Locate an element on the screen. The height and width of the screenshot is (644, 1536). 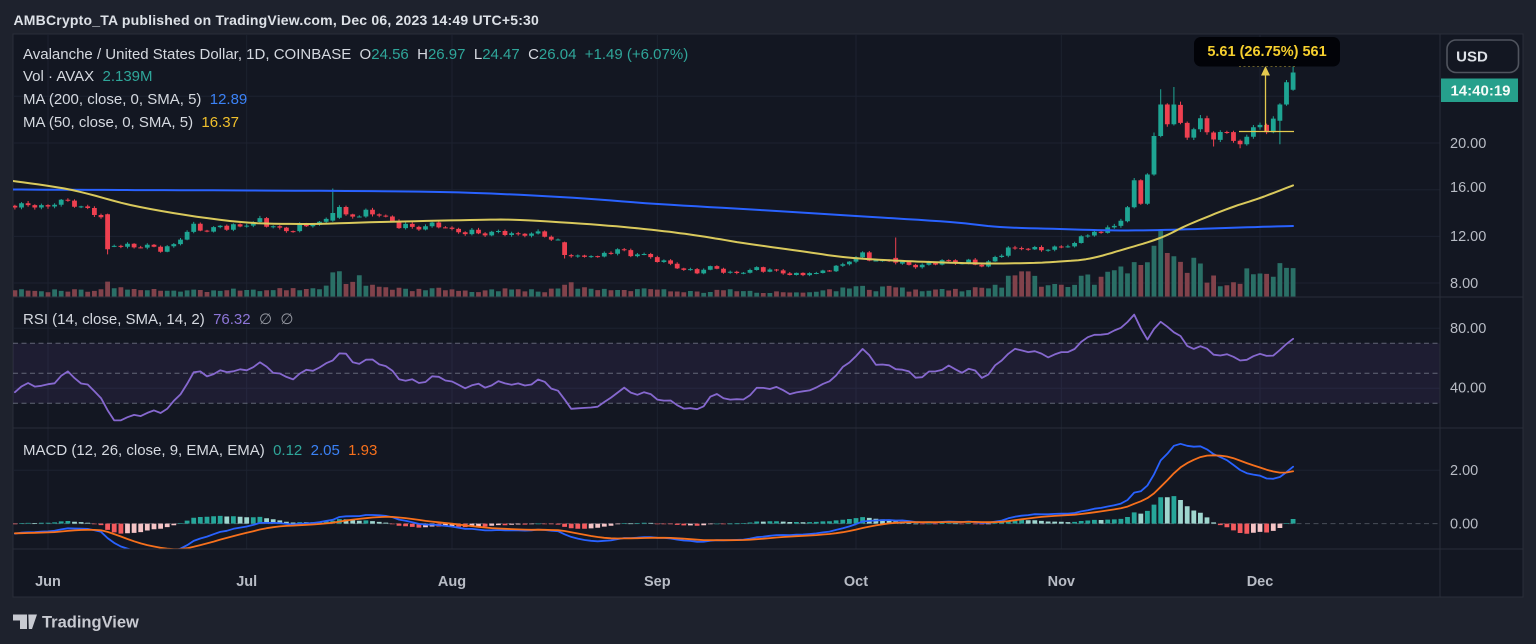
svg-text: 20.00 is located at coordinates (1468, 144).